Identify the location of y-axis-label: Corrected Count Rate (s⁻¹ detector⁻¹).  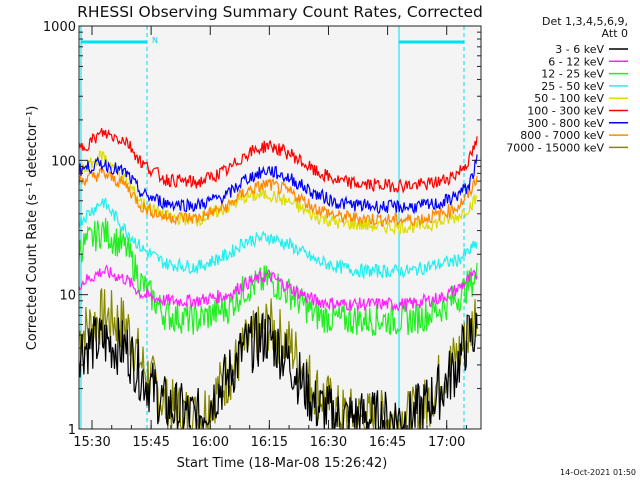
(32, 228).